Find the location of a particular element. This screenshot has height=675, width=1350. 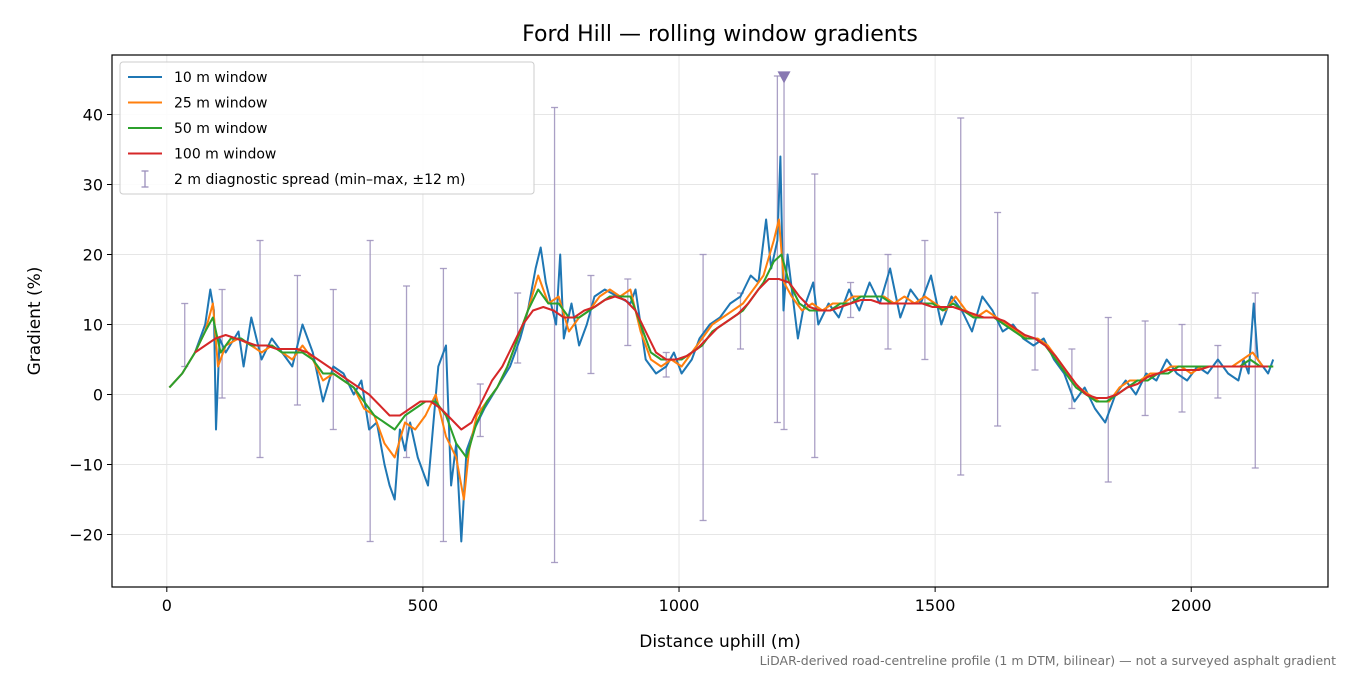

legend-label: 100 m window is located at coordinates (225, 155).